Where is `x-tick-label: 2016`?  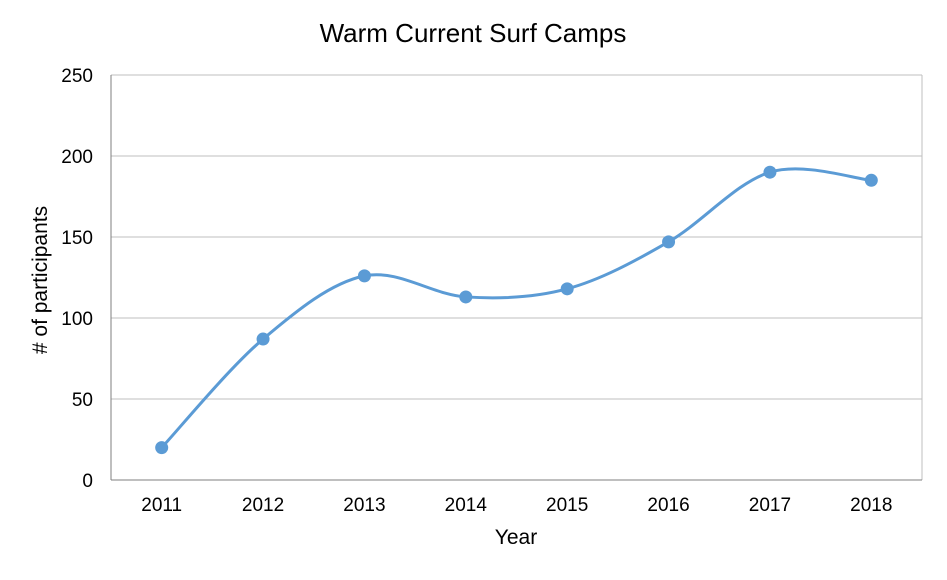 x-tick-label: 2016 is located at coordinates (668, 505).